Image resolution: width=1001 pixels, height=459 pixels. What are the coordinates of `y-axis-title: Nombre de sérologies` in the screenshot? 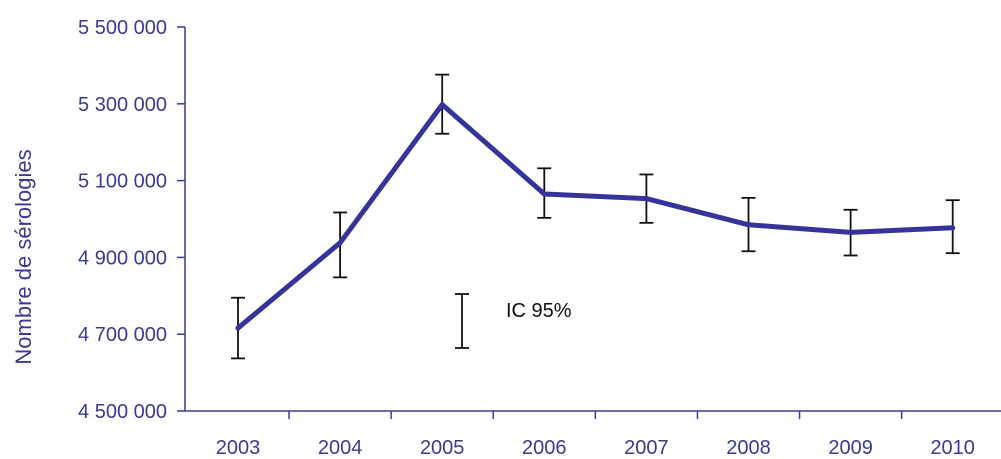 It's located at (23, 256).